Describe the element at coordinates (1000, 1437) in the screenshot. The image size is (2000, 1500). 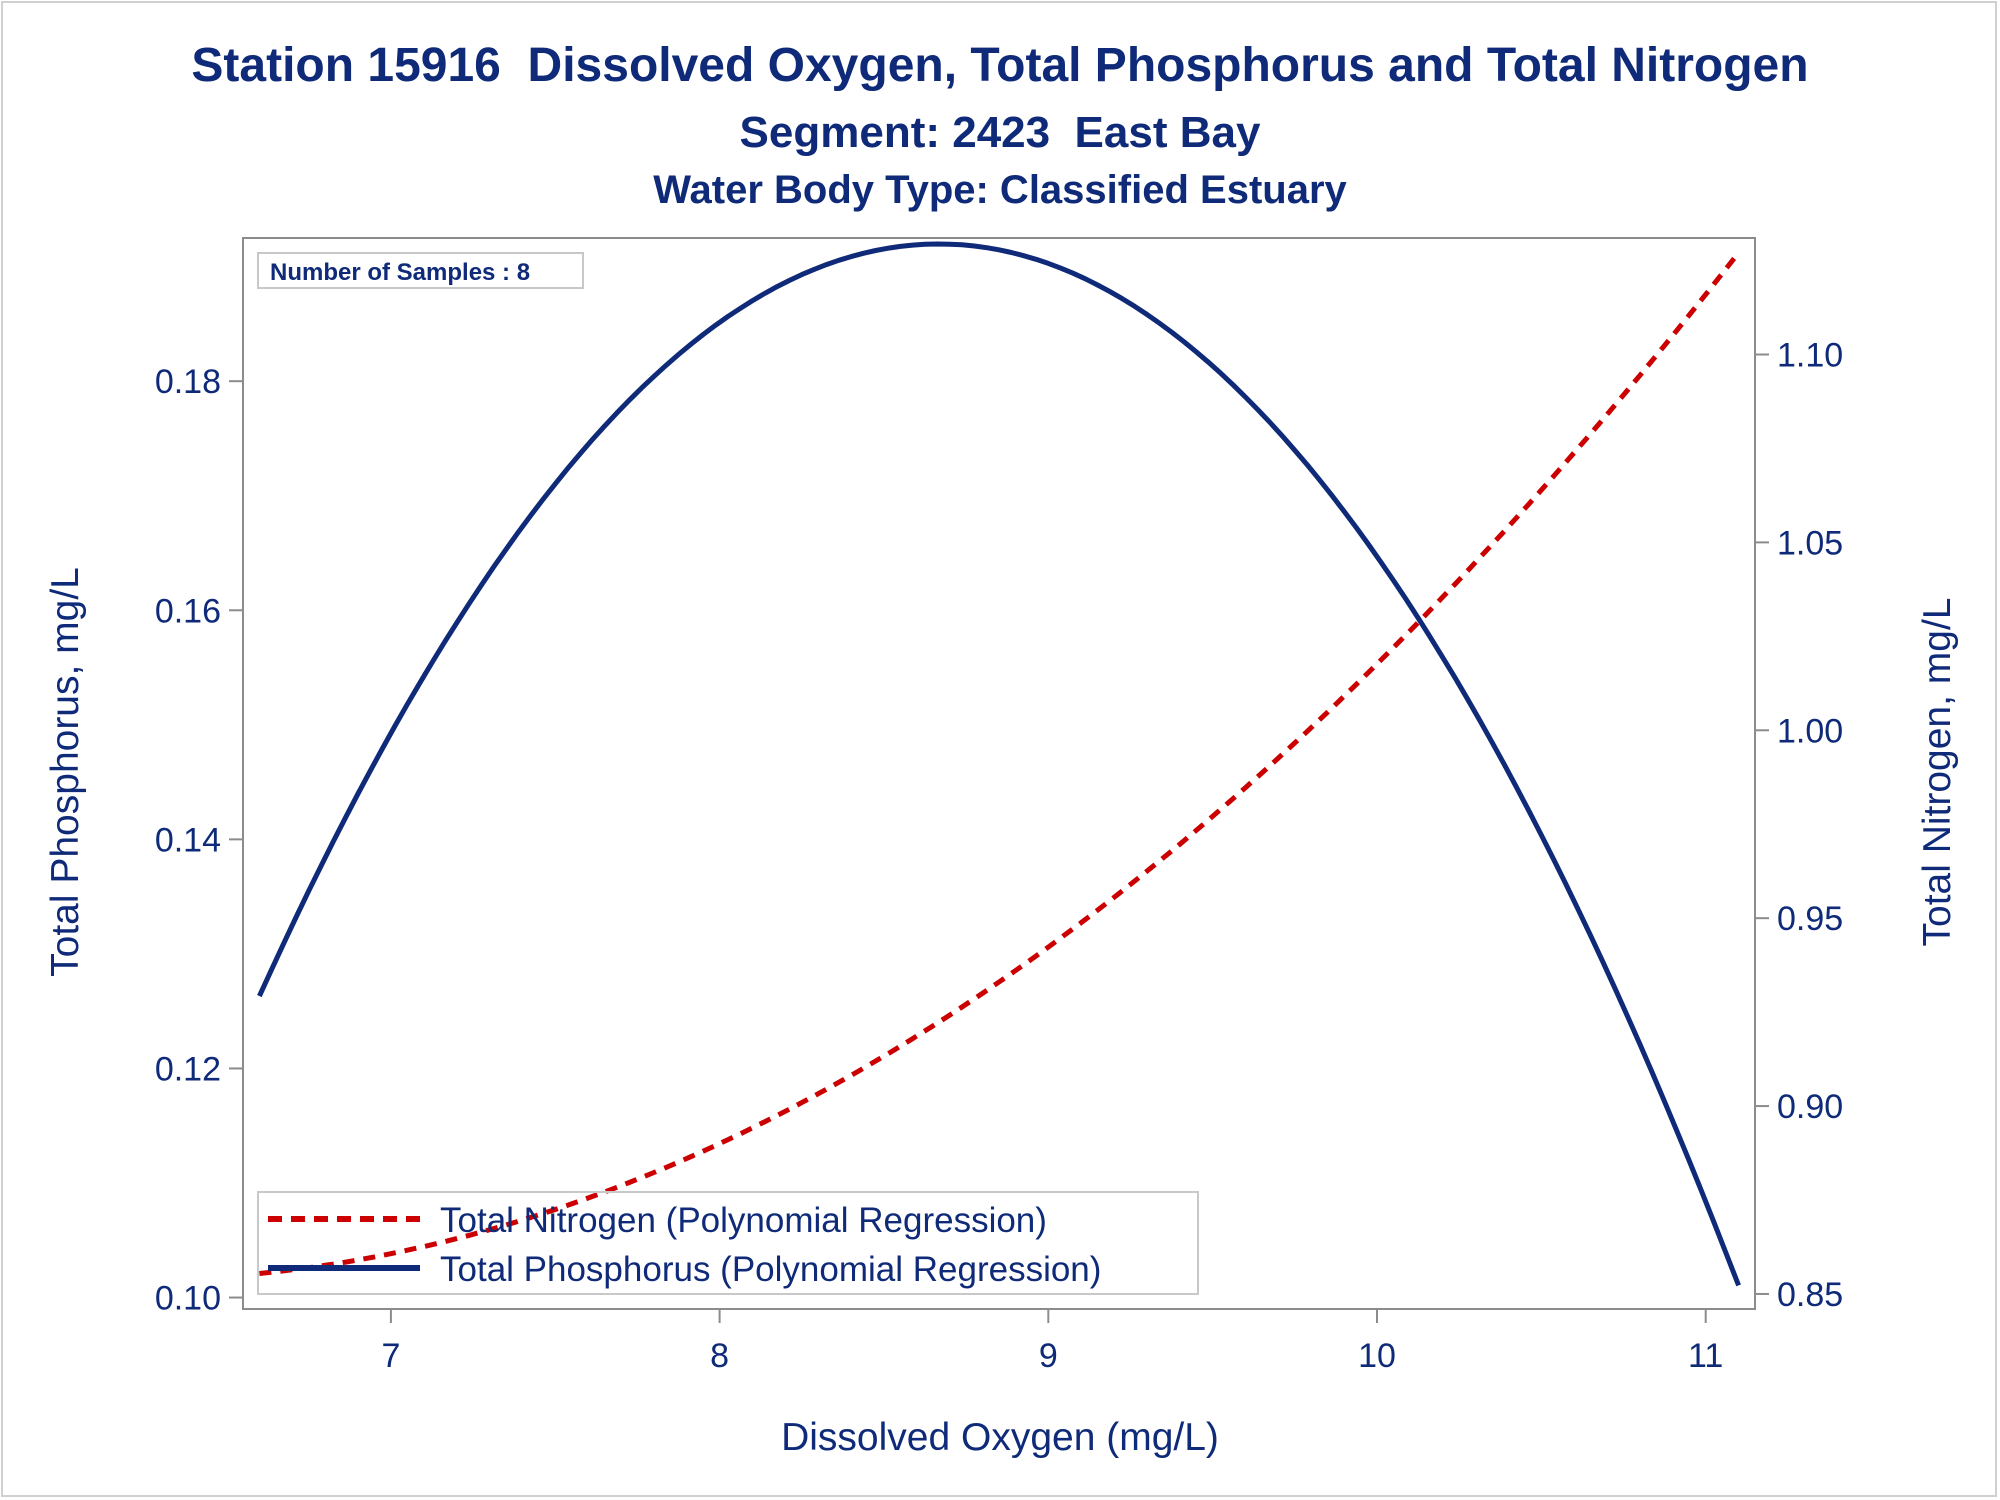
I see `x-axis-label: Dissolved Oxygen (mg/L)` at that location.